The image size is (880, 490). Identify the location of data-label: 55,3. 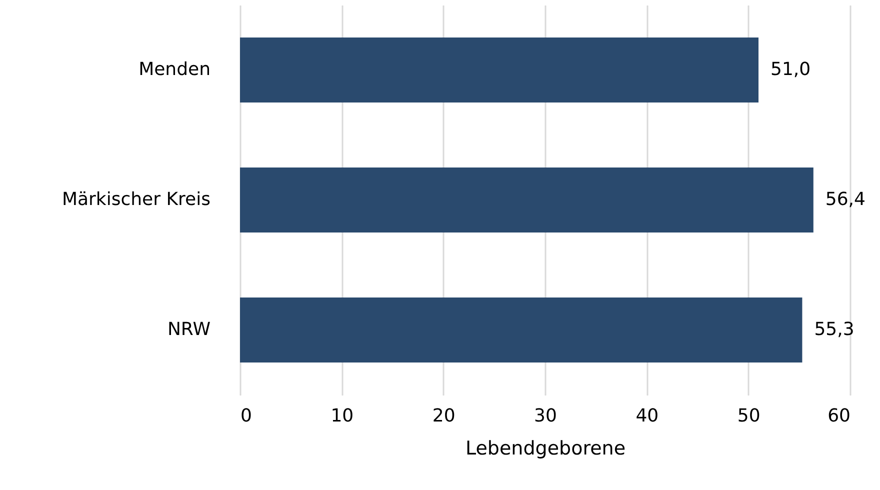
(834, 329).